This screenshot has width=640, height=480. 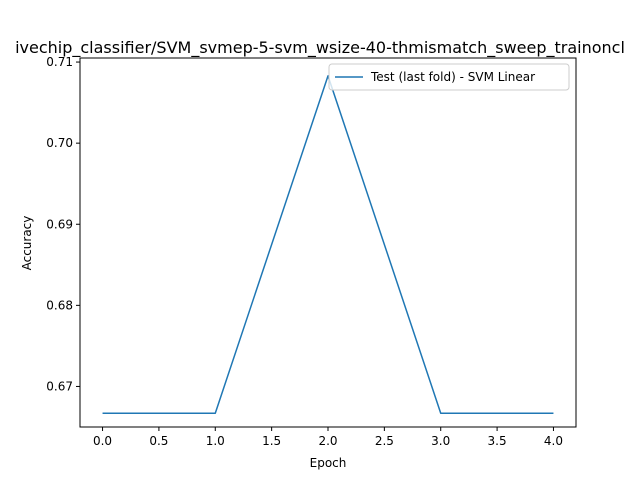 What do you see at coordinates (59, 62) in the screenshot?
I see `y-tick-label: 0.71` at bounding box center [59, 62].